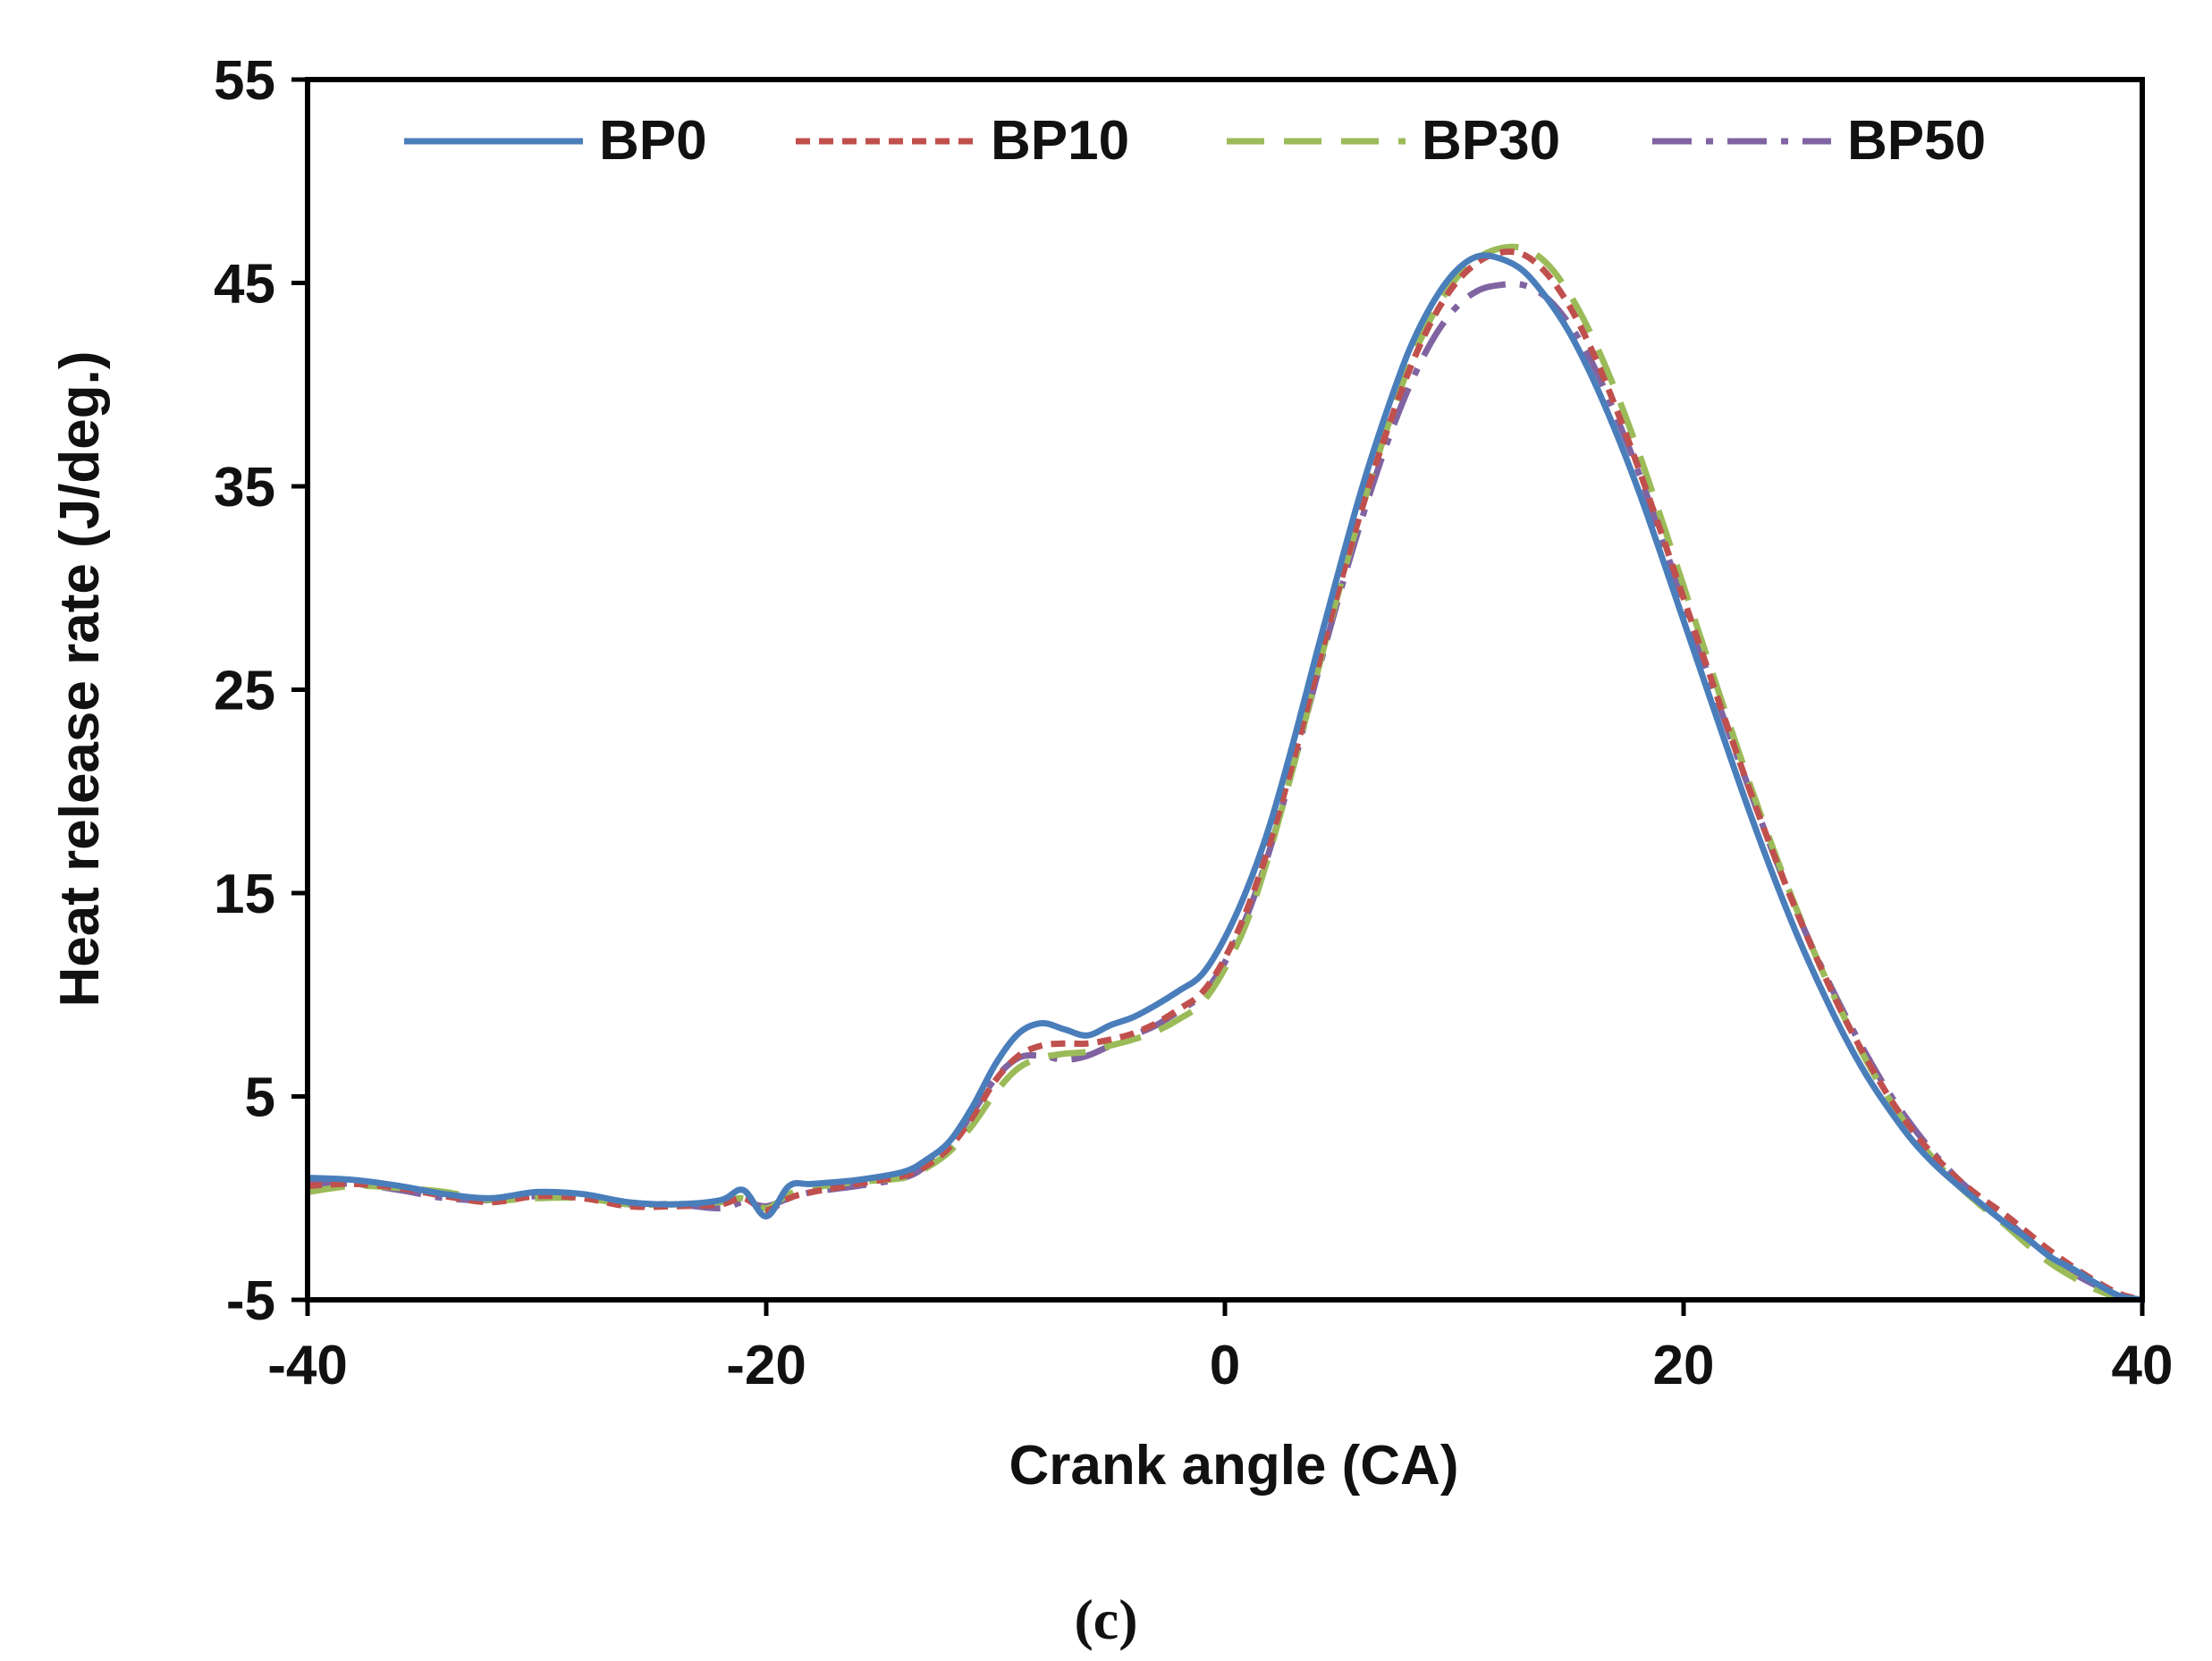 This screenshot has width=2212, height=1661. I want to click on y-tick-label: 45, so click(244, 285).